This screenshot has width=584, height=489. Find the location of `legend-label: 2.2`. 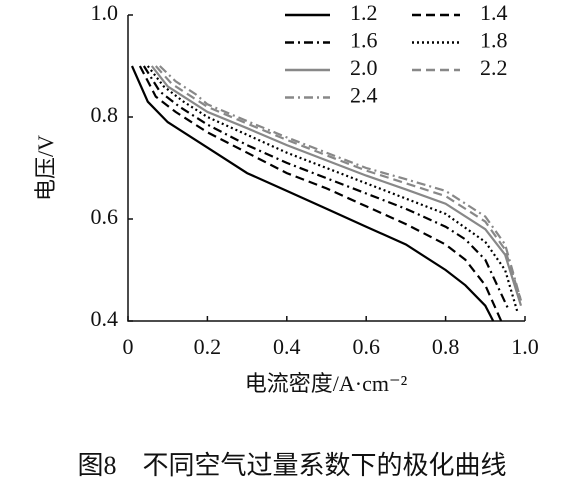

legend-label: 2.2 is located at coordinates (494, 67).